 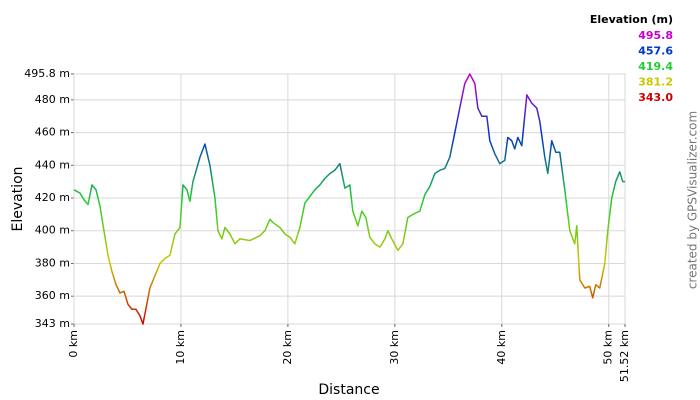 I want to click on y-tick-label: 380 m, so click(x=52, y=262).